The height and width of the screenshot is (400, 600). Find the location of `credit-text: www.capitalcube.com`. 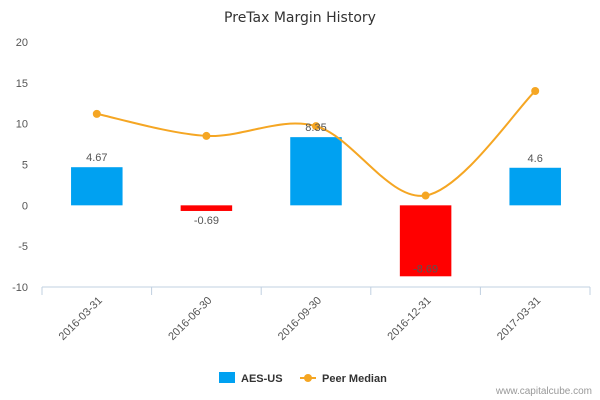

credit-text: www.capitalcube.com is located at coordinates (543, 391).